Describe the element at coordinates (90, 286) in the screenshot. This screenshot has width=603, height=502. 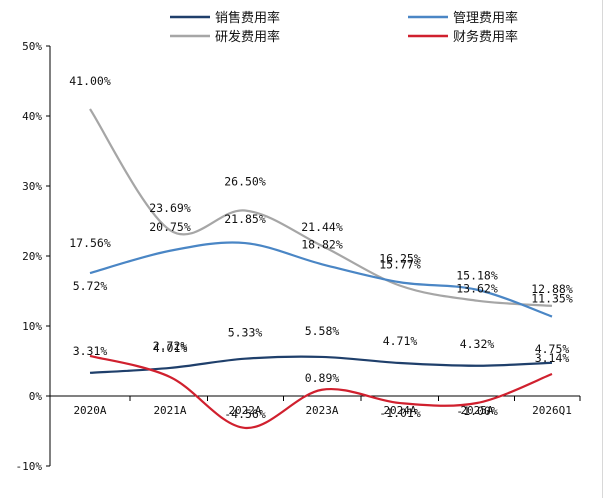
I see `finance-expense-ratio-data-label: 5.72%` at that location.